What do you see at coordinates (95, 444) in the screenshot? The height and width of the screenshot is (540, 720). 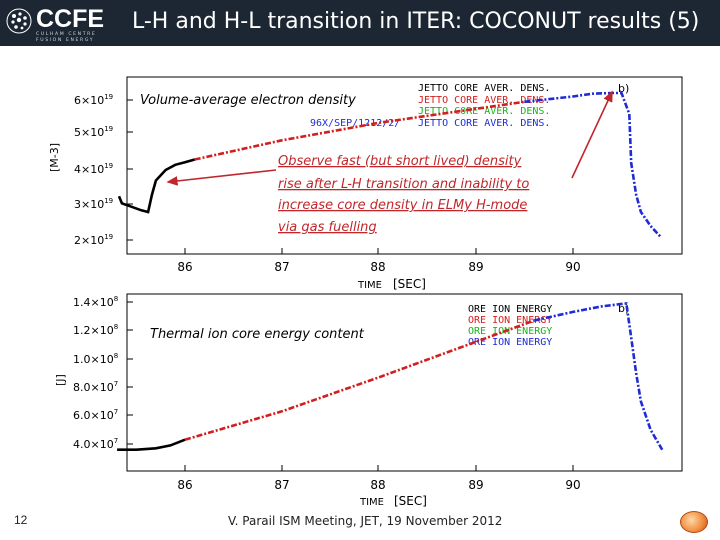 I see `bottom-ytick-label: 4.0×107` at bounding box center [95, 444].